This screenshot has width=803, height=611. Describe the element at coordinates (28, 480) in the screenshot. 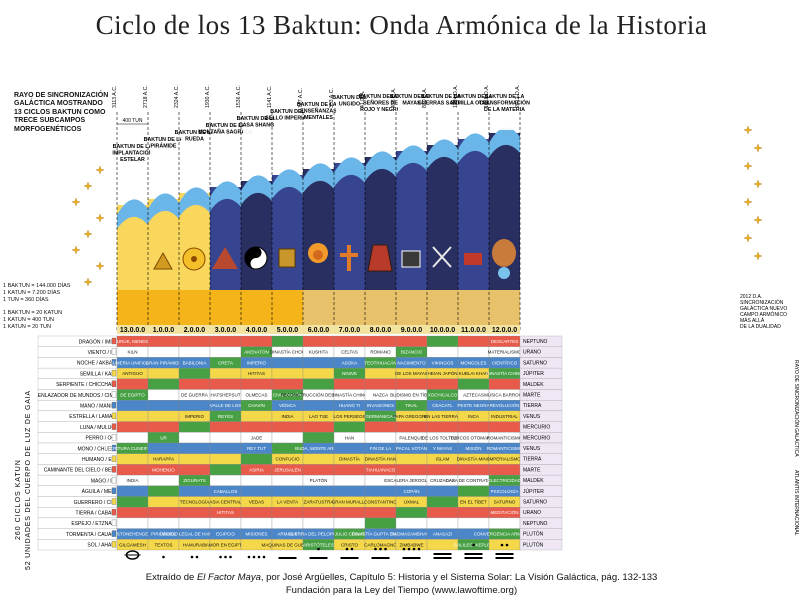

I see `left-vertical-label-2: 52 UNIDADES DEL CUERPO DE LUZ DE GAIA` at that location.